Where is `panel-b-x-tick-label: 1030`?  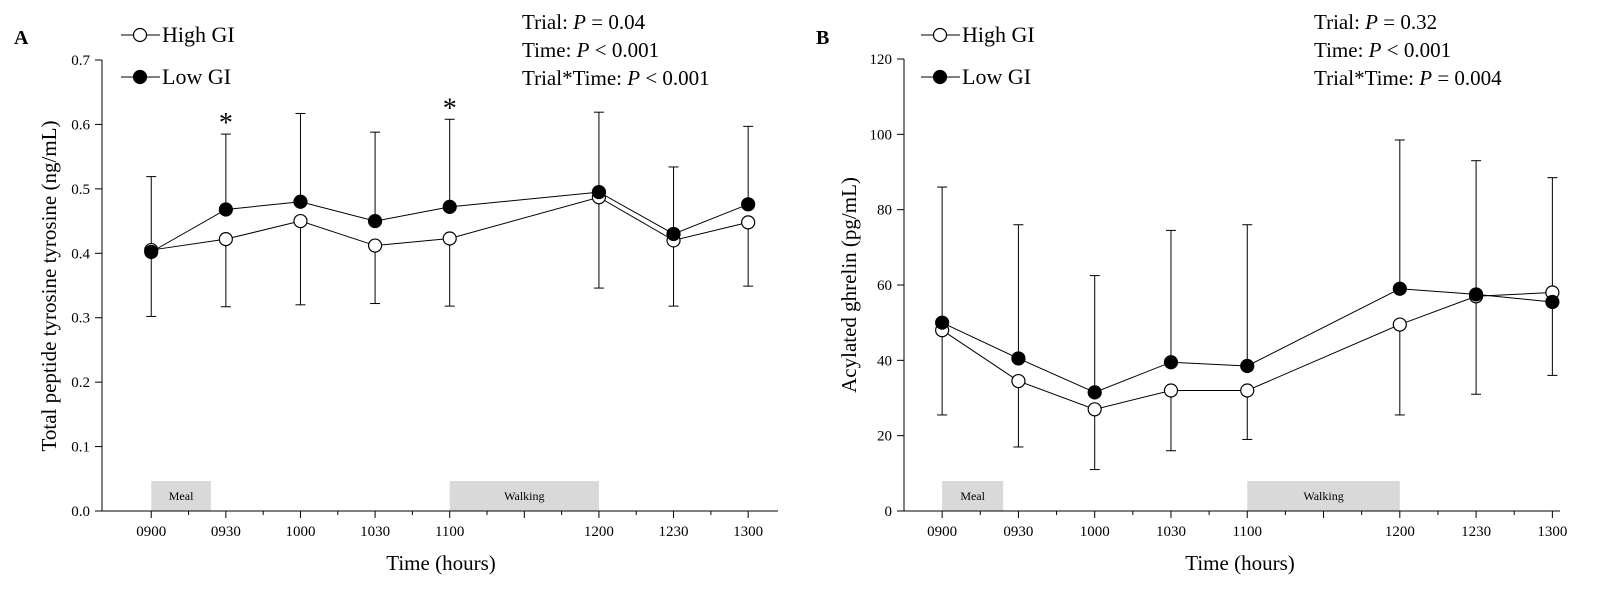
panel-b-x-tick-label: 1030 is located at coordinates (1171, 532).